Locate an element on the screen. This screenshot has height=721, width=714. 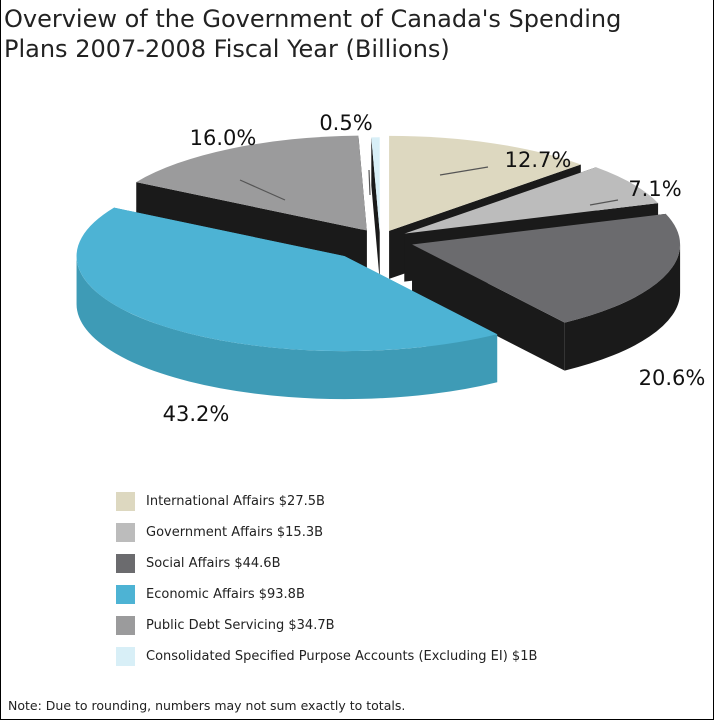
slice-side-economic is located at coordinates (287, 328).